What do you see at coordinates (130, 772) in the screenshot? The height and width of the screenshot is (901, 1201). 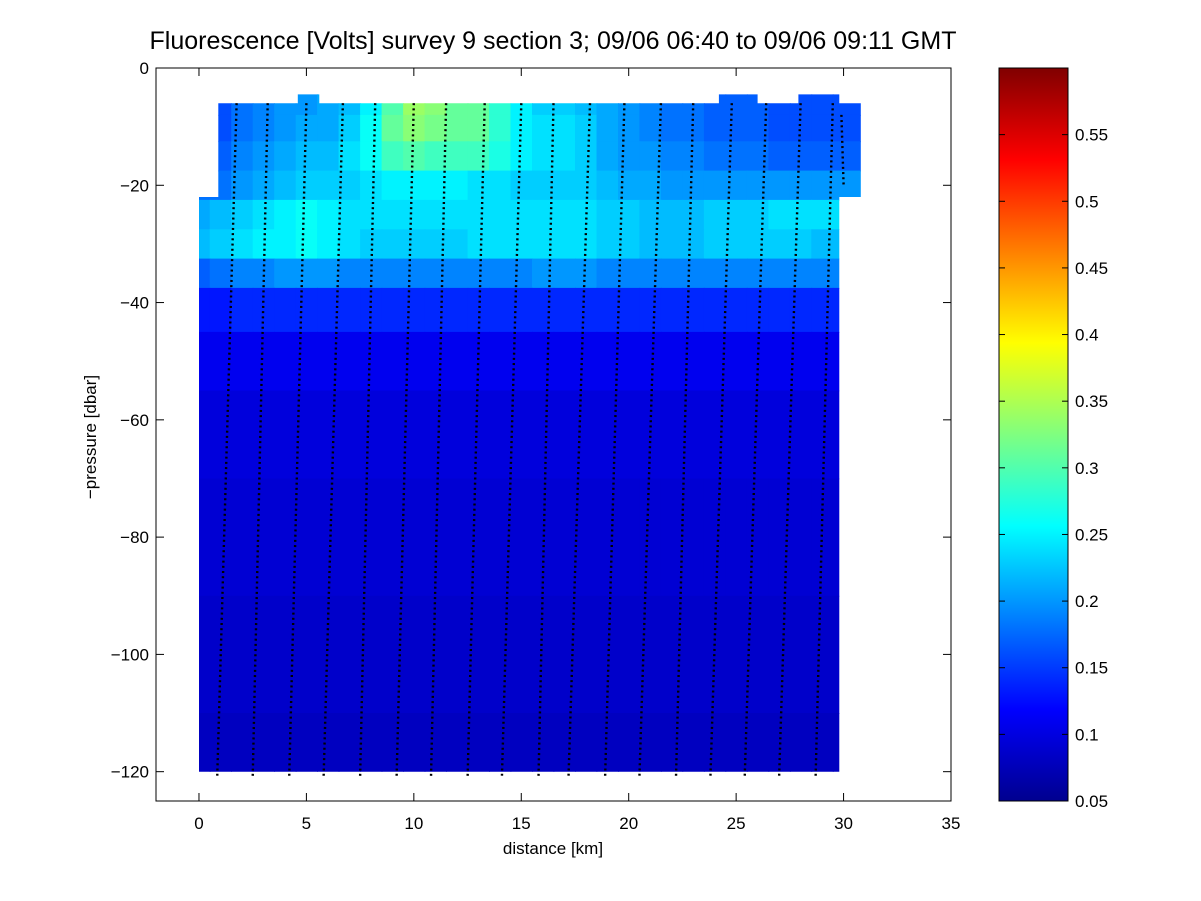 I see `y-tick-label: −120` at bounding box center [130, 772].